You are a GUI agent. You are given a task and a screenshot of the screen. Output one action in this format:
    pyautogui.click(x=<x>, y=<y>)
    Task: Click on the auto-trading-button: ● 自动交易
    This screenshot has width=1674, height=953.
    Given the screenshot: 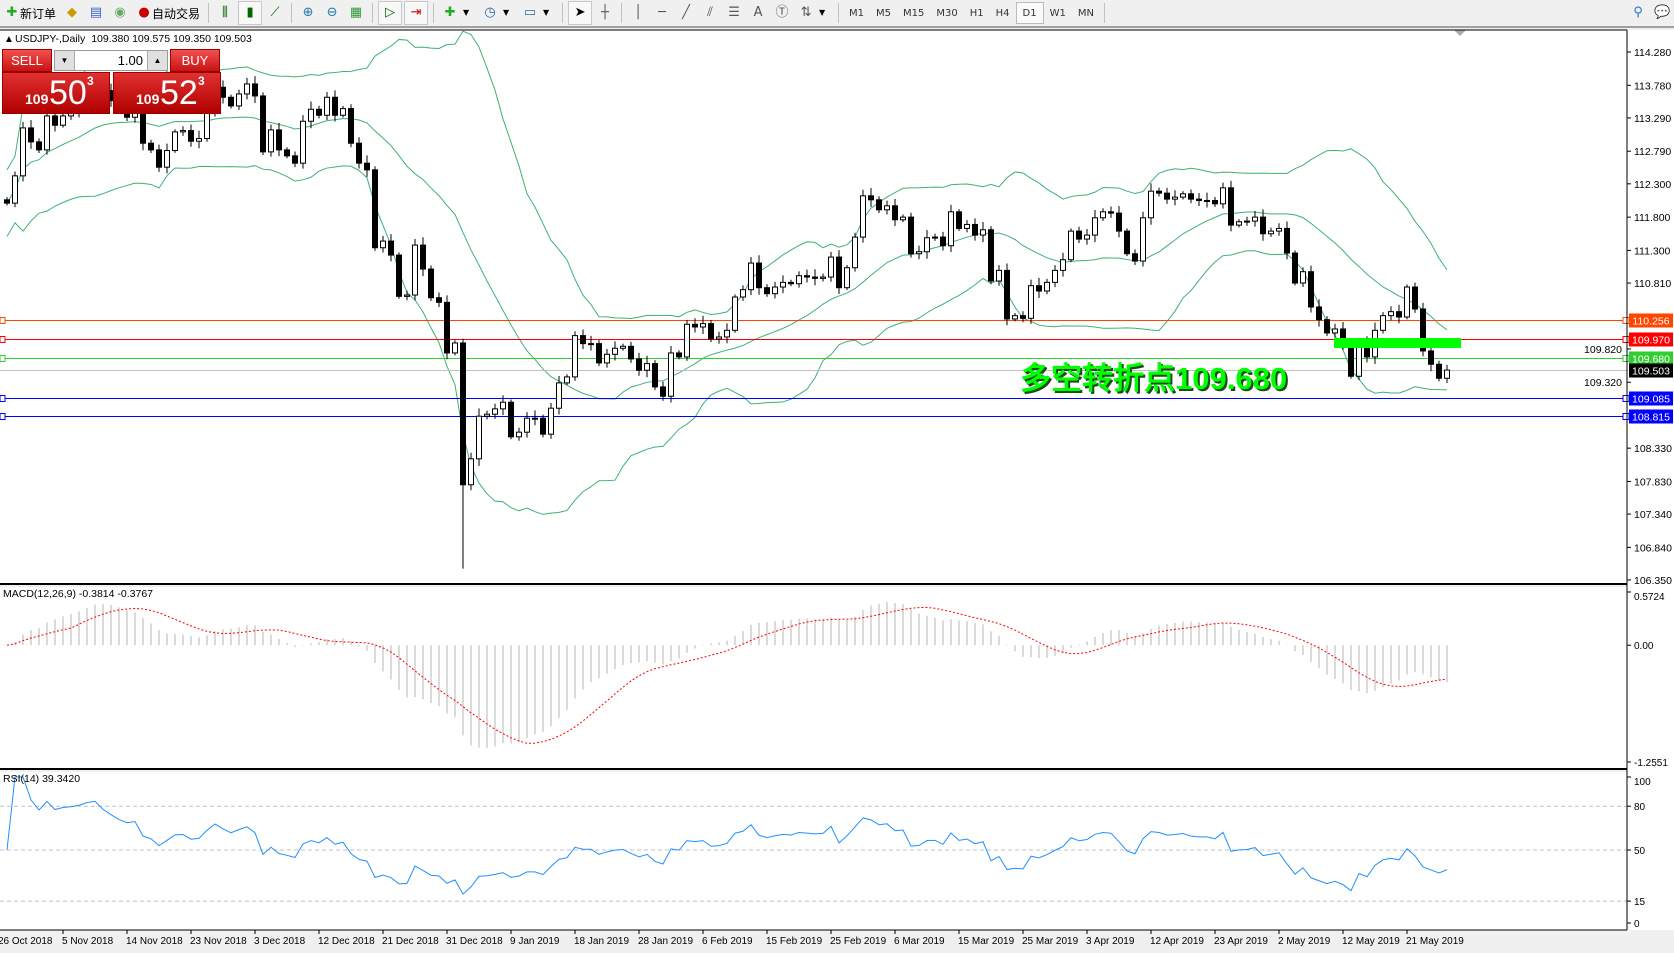 What is the action you would take?
    pyautogui.click(x=168, y=13)
    